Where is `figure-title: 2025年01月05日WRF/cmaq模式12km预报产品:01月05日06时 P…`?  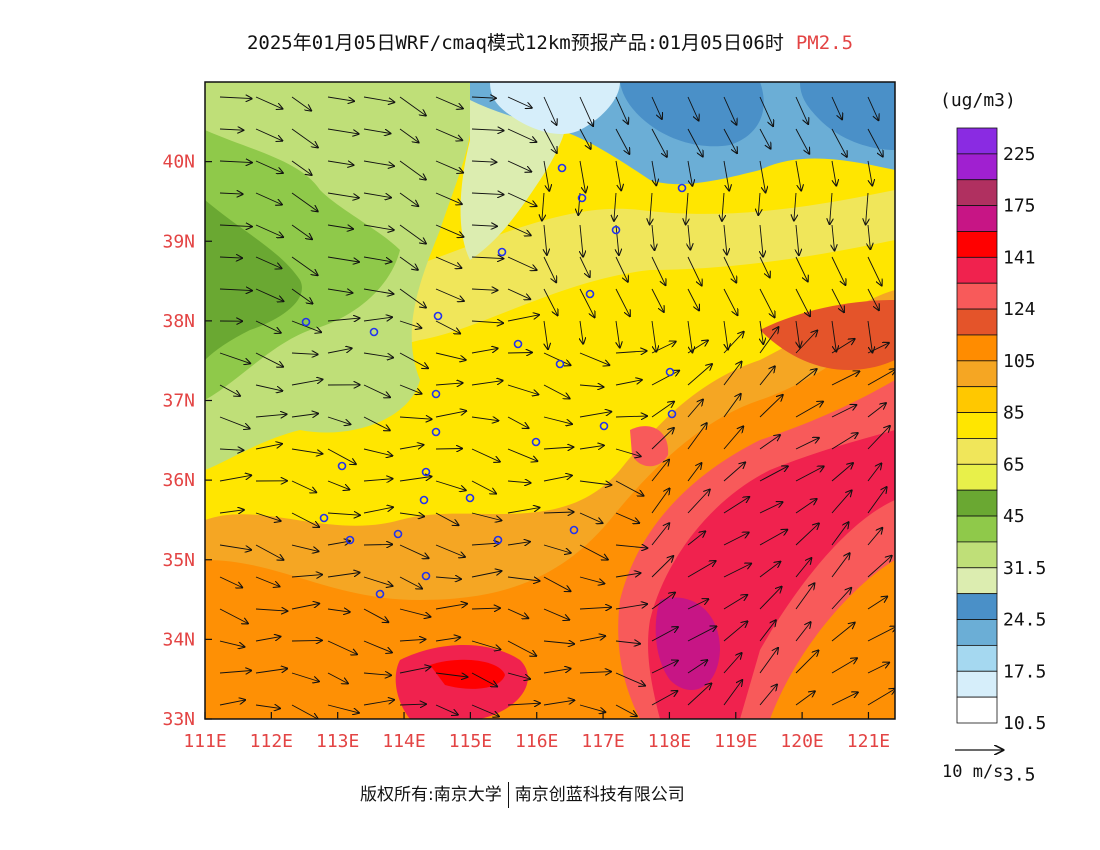
figure-title: 2025年01月05日WRF/cmaq模式12km预报产品:01月05日06时 P… is located at coordinates (550, 41).